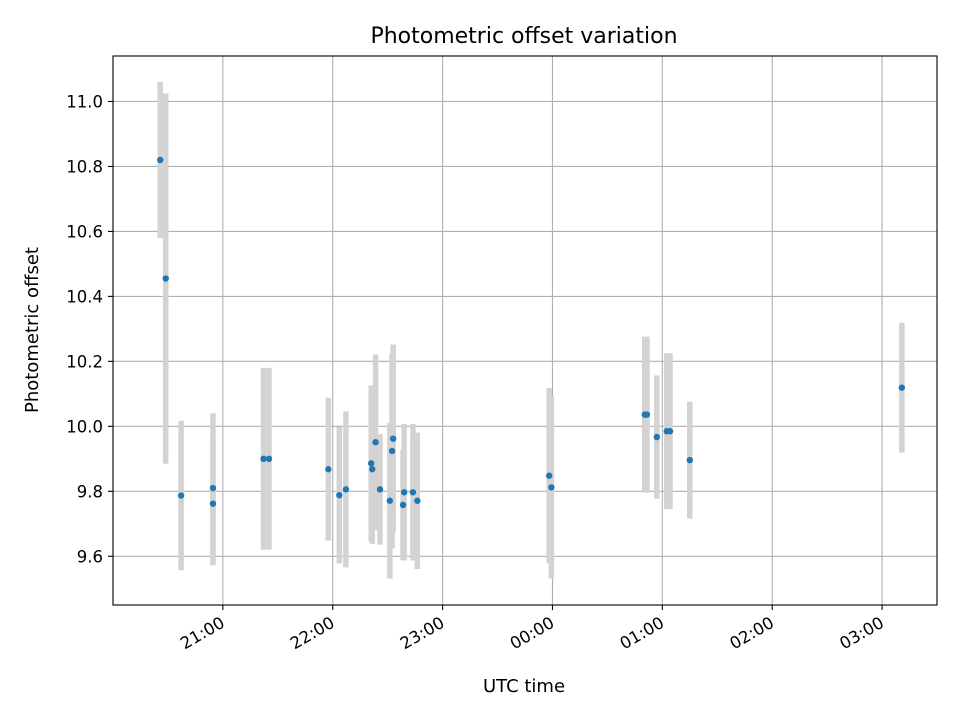 The height and width of the screenshot is (720, 960). What do you see at coordinates (312, 633) in the screenshot?
I see `x-tick-label: 22:00` at bounding box center [312, 633].